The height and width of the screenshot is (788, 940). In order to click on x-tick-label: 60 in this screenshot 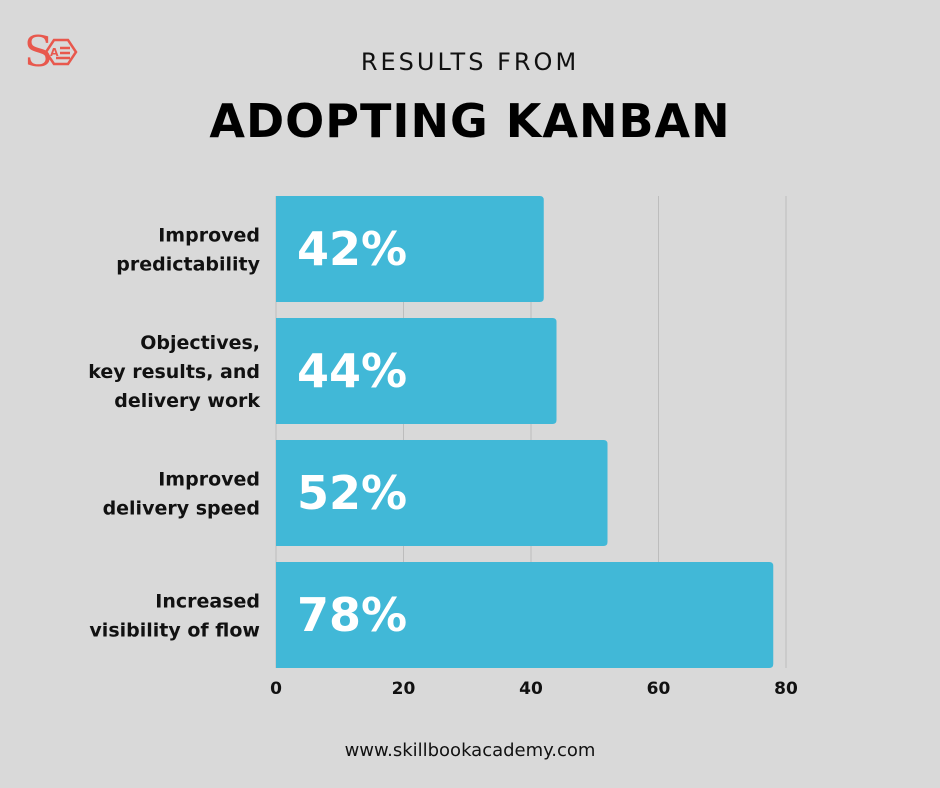, I will do `click(659, 689)`.